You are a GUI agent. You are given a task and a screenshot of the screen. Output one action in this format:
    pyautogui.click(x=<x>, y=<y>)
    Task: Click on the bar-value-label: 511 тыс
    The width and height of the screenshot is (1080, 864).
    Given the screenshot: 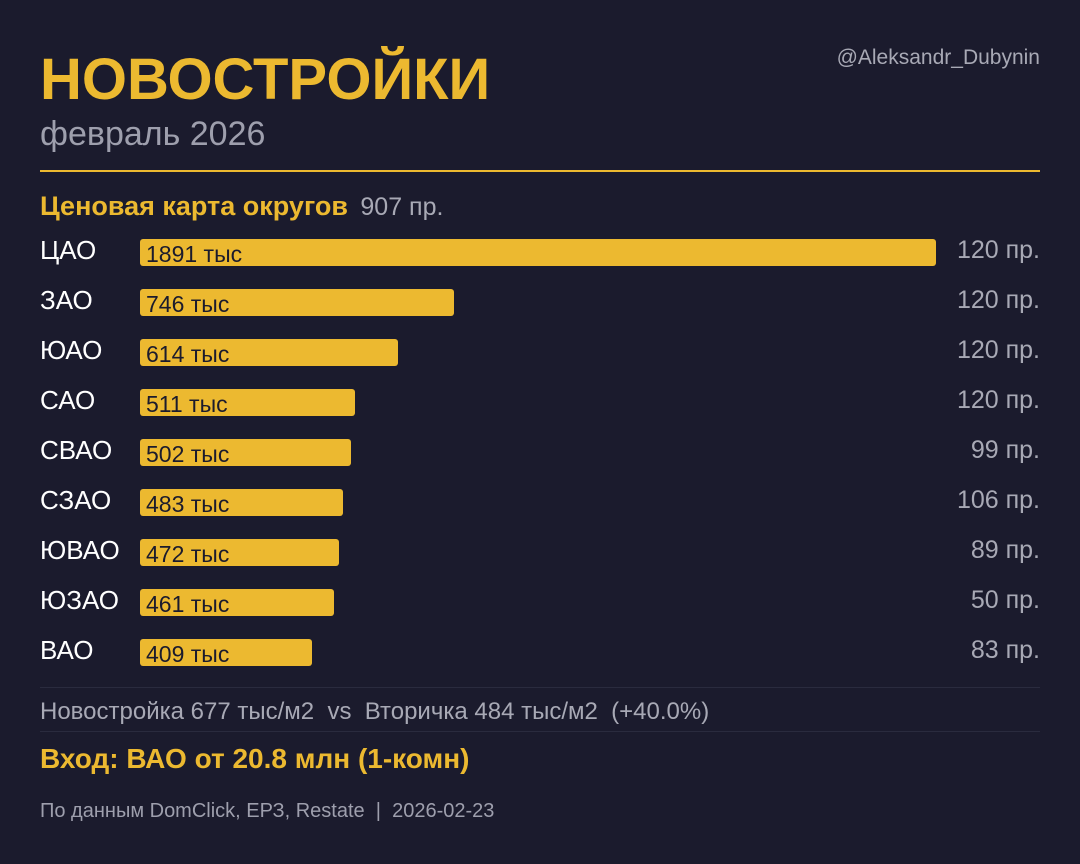 What is the action you would take?
    pyautogui.click(x=187, y=403)
    